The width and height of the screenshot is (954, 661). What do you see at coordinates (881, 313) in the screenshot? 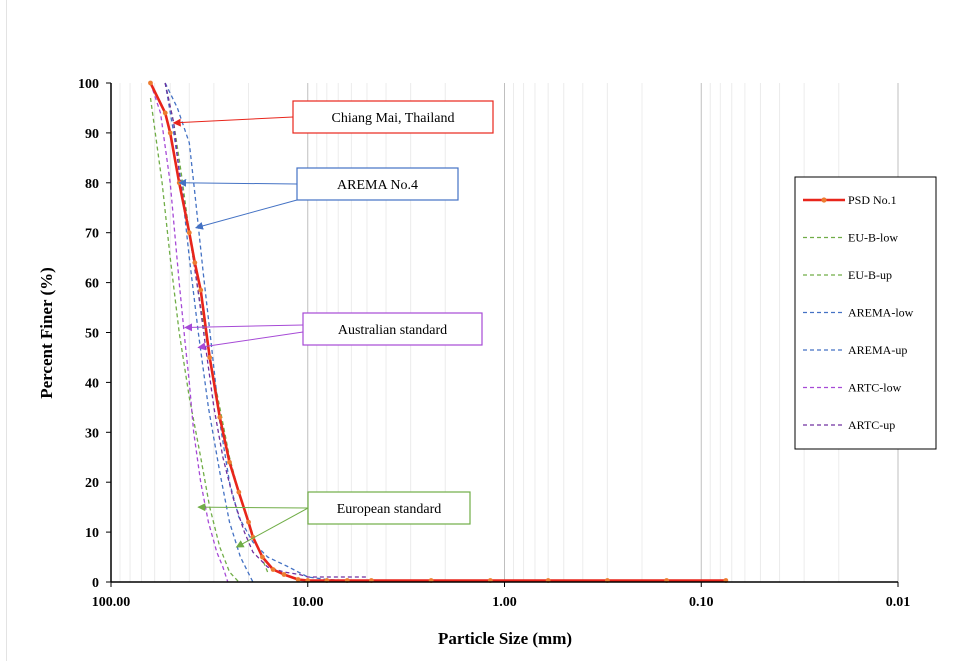
I see `legend-label: AREMA-low` at bounding box center [881, 313].